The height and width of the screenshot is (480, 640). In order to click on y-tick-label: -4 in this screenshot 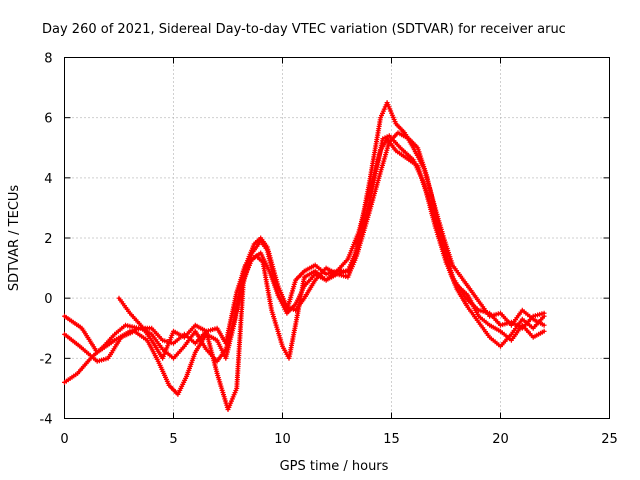, I will do `click(46, 420)`.